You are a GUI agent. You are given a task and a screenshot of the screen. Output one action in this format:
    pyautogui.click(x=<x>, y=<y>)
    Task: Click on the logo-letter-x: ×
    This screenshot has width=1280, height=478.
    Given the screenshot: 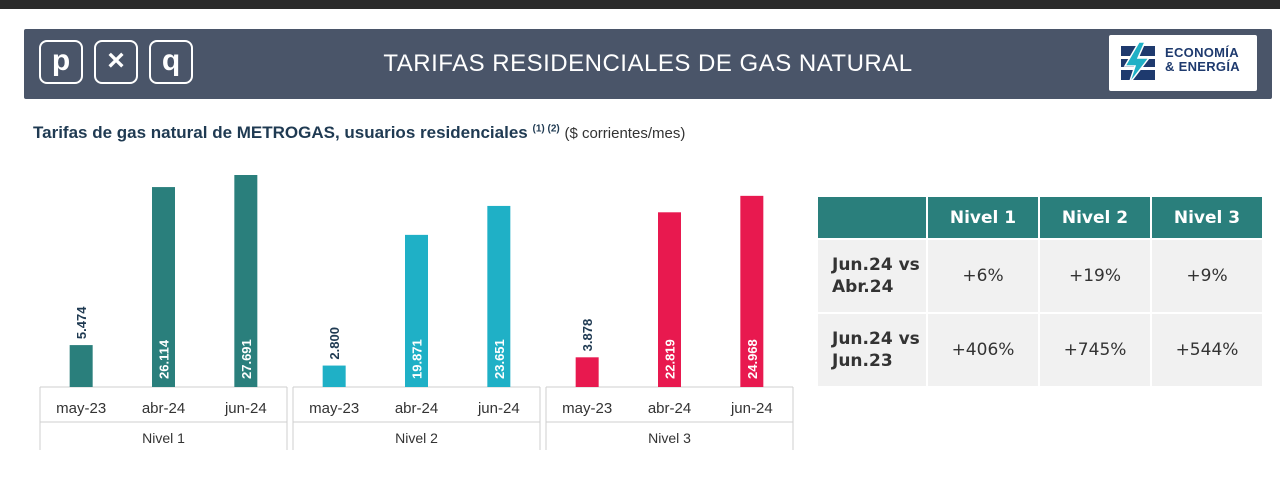 What is the action you would take?
    pyautogui.click(x=116, y=62)
    